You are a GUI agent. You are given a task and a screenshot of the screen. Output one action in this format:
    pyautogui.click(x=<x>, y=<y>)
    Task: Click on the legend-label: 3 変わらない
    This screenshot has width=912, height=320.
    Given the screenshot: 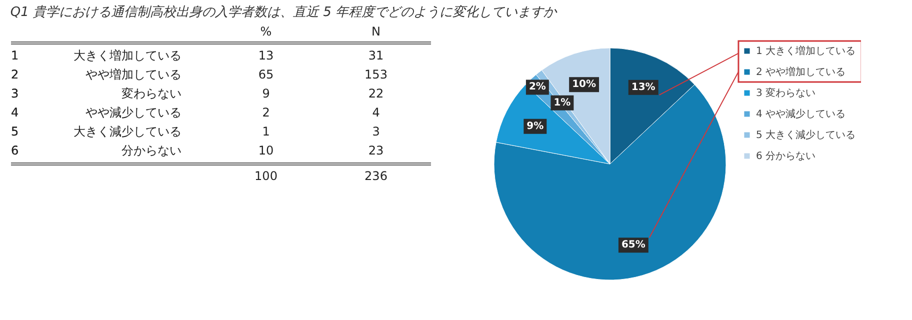 What is the action you would take?
    pyautogui.click(x=786, y=93)
    